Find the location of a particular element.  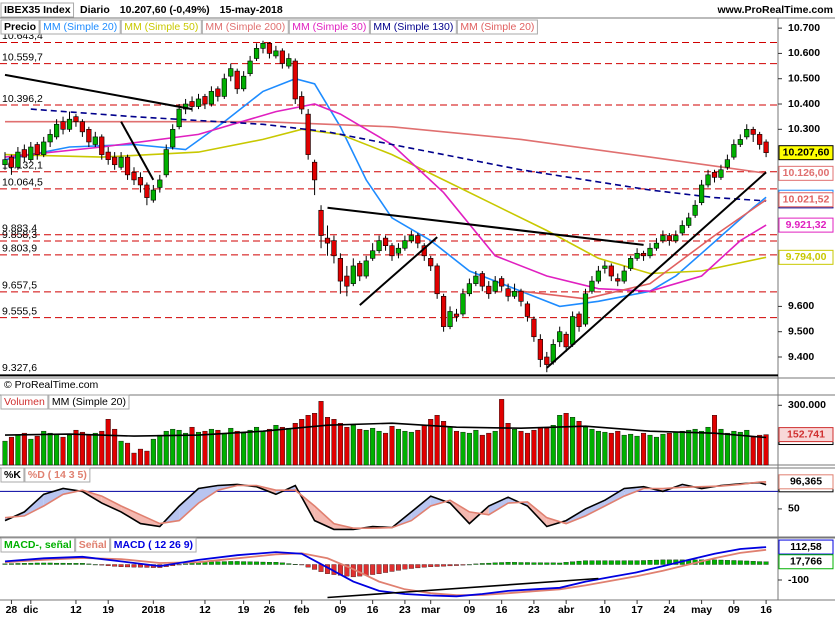

stoch-fill is located at coordinates (111, 504).